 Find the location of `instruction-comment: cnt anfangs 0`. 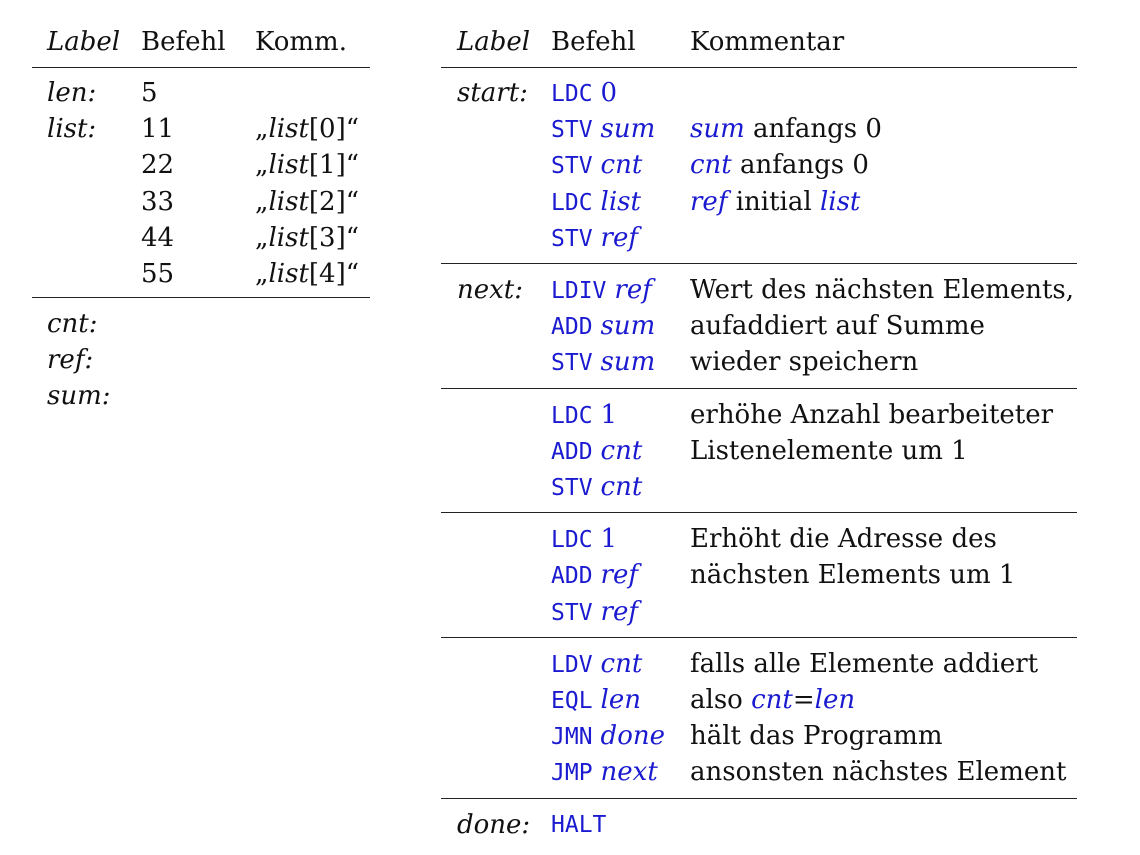

instruction-comment: cnt anfangs 0 is located at coordinates (779, 165).